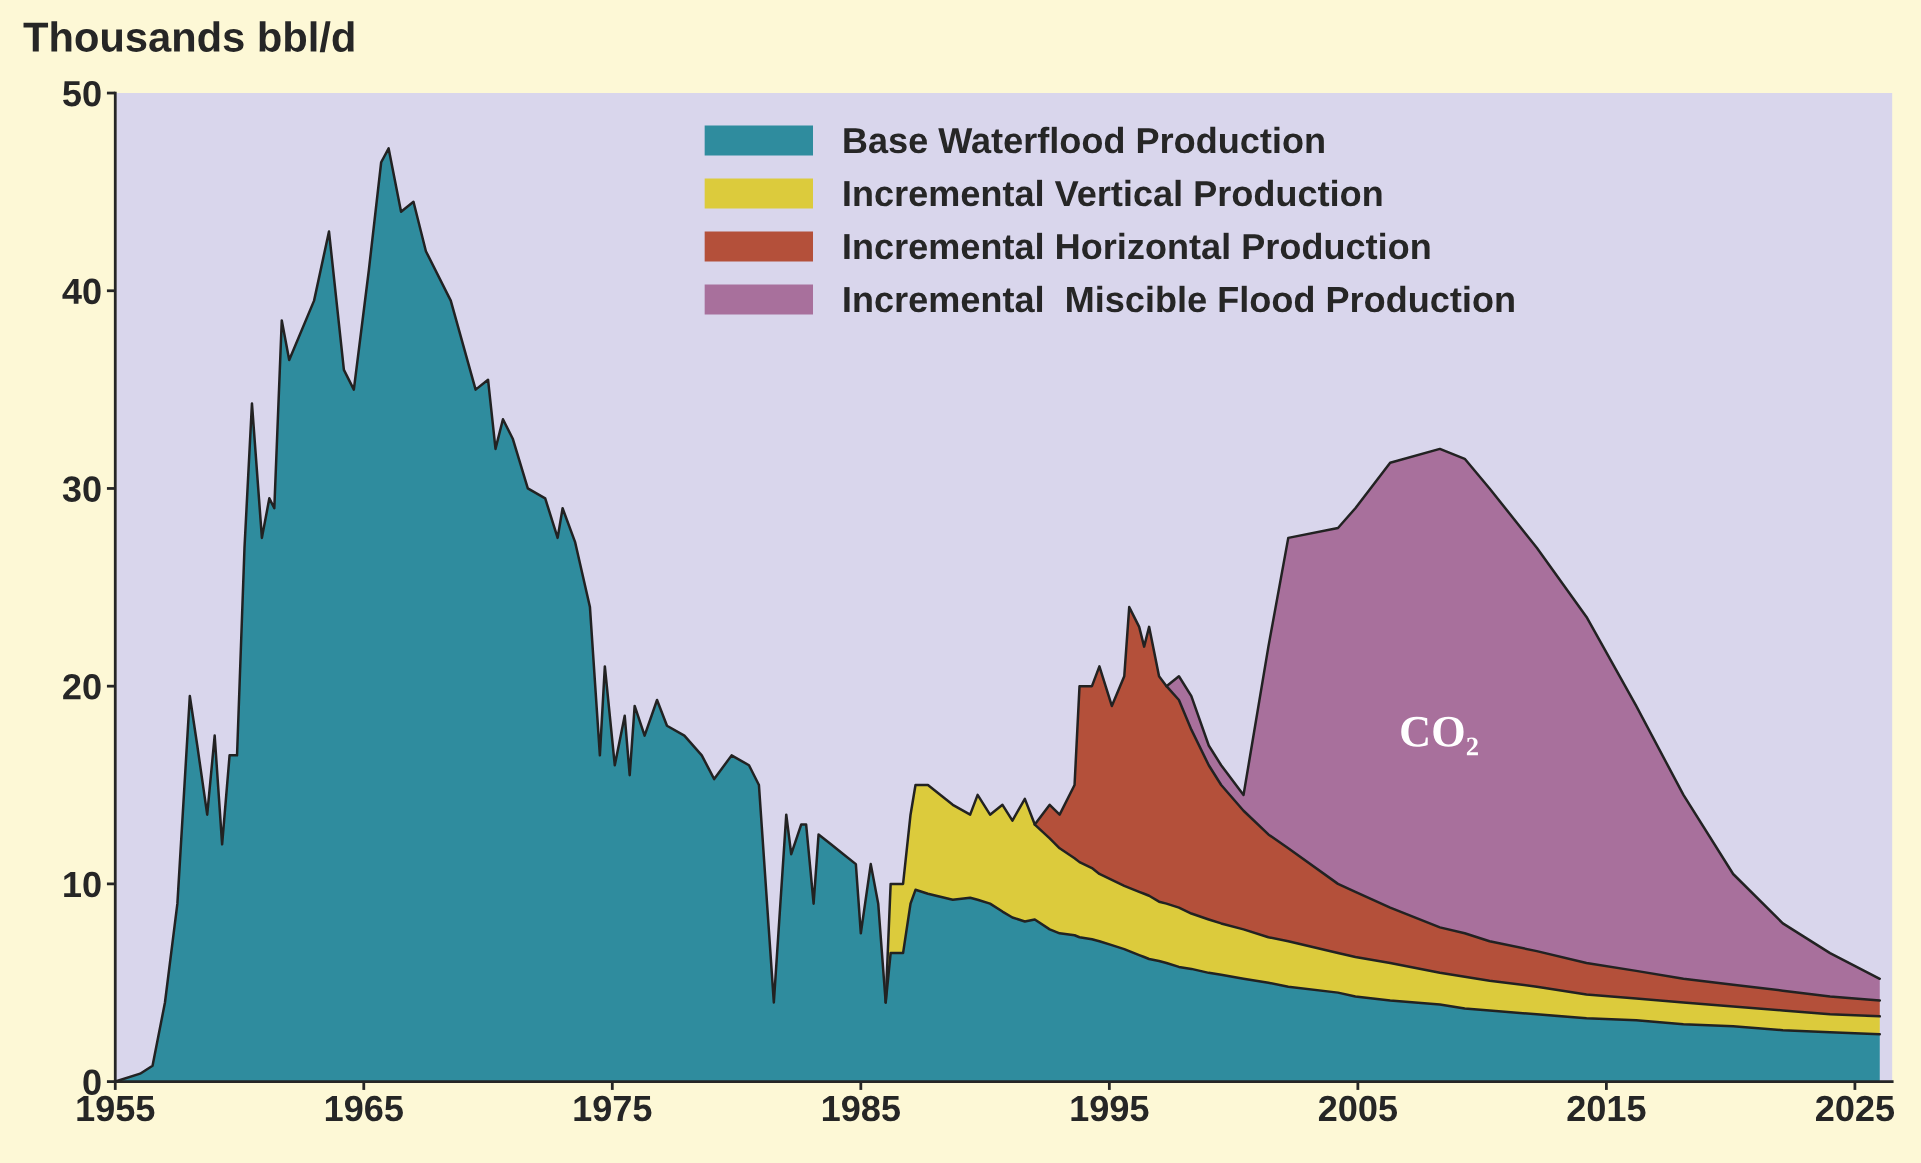 This screenshot has height=1163, width=1921. What do you see at coordinates (613, 1108) in the screenshot?
I see `x-tick-label: 1975` at bounding box center [613, 1108].